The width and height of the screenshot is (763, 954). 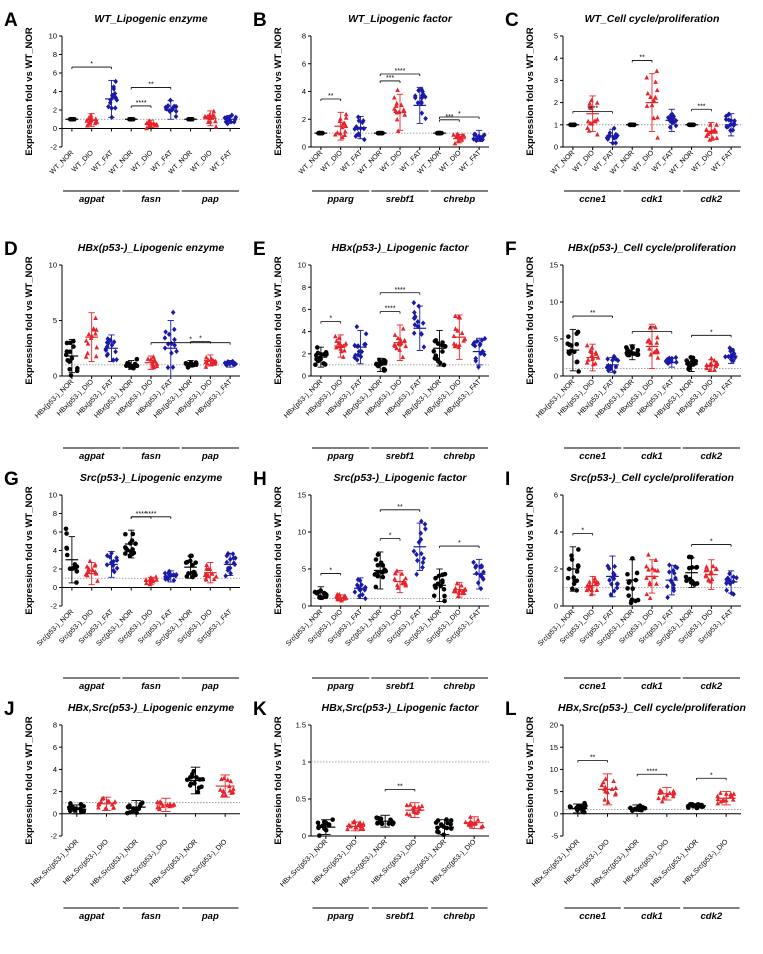 I want to click on panel-title: WT_Cell cycle/proliferation, so click(x=652, y=19).